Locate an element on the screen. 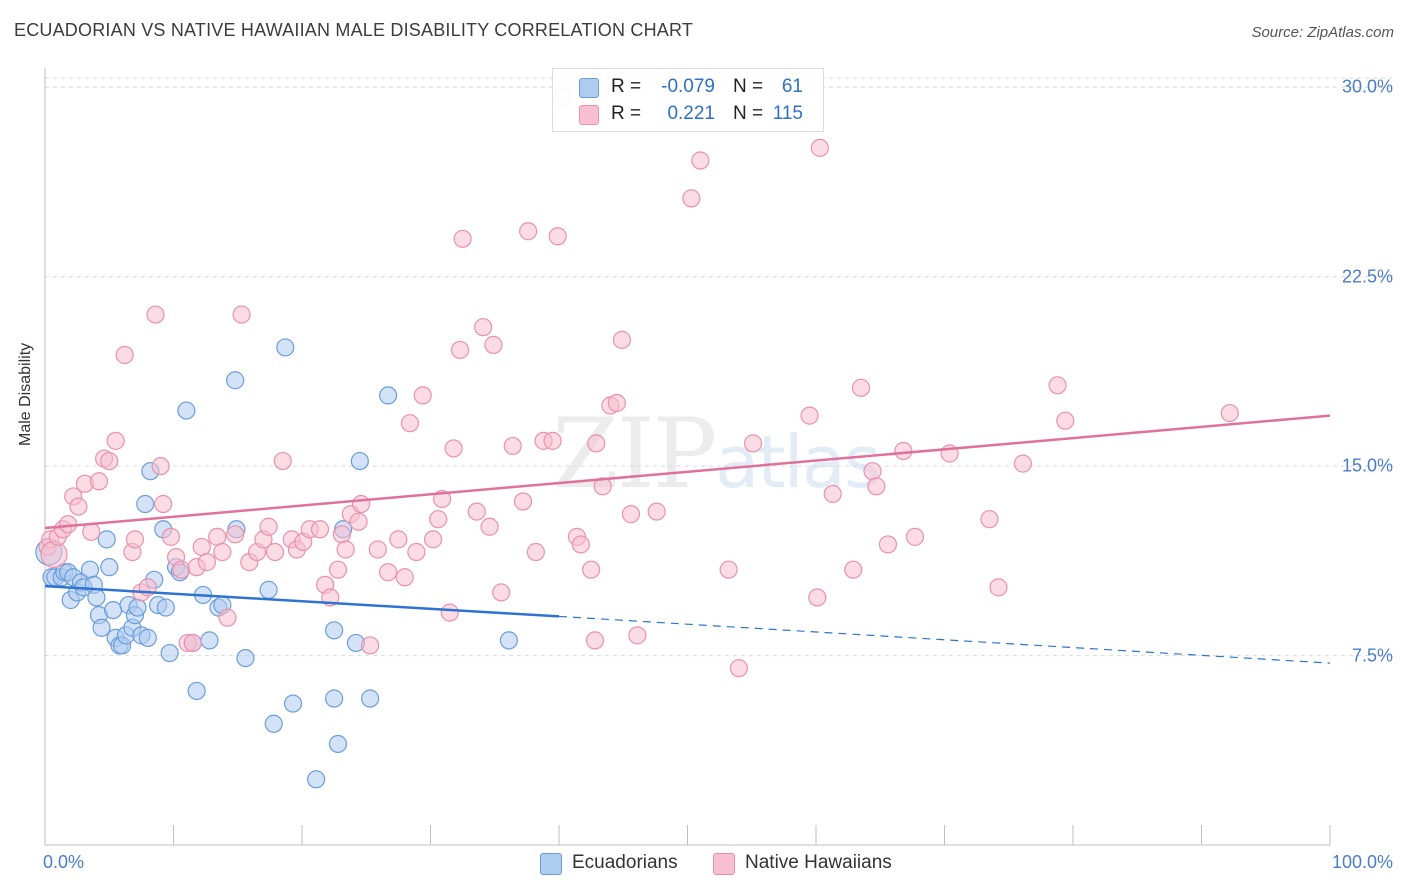  r-value: -0.079 is located at coordinates (688, 86).